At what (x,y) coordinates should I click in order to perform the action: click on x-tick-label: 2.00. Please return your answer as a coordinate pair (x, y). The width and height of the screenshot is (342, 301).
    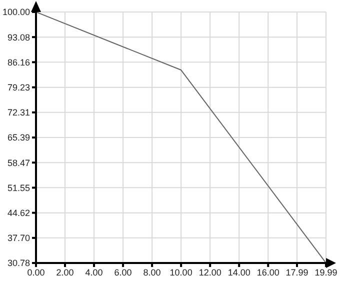
    Looking at the image, I should click on (65, 272).